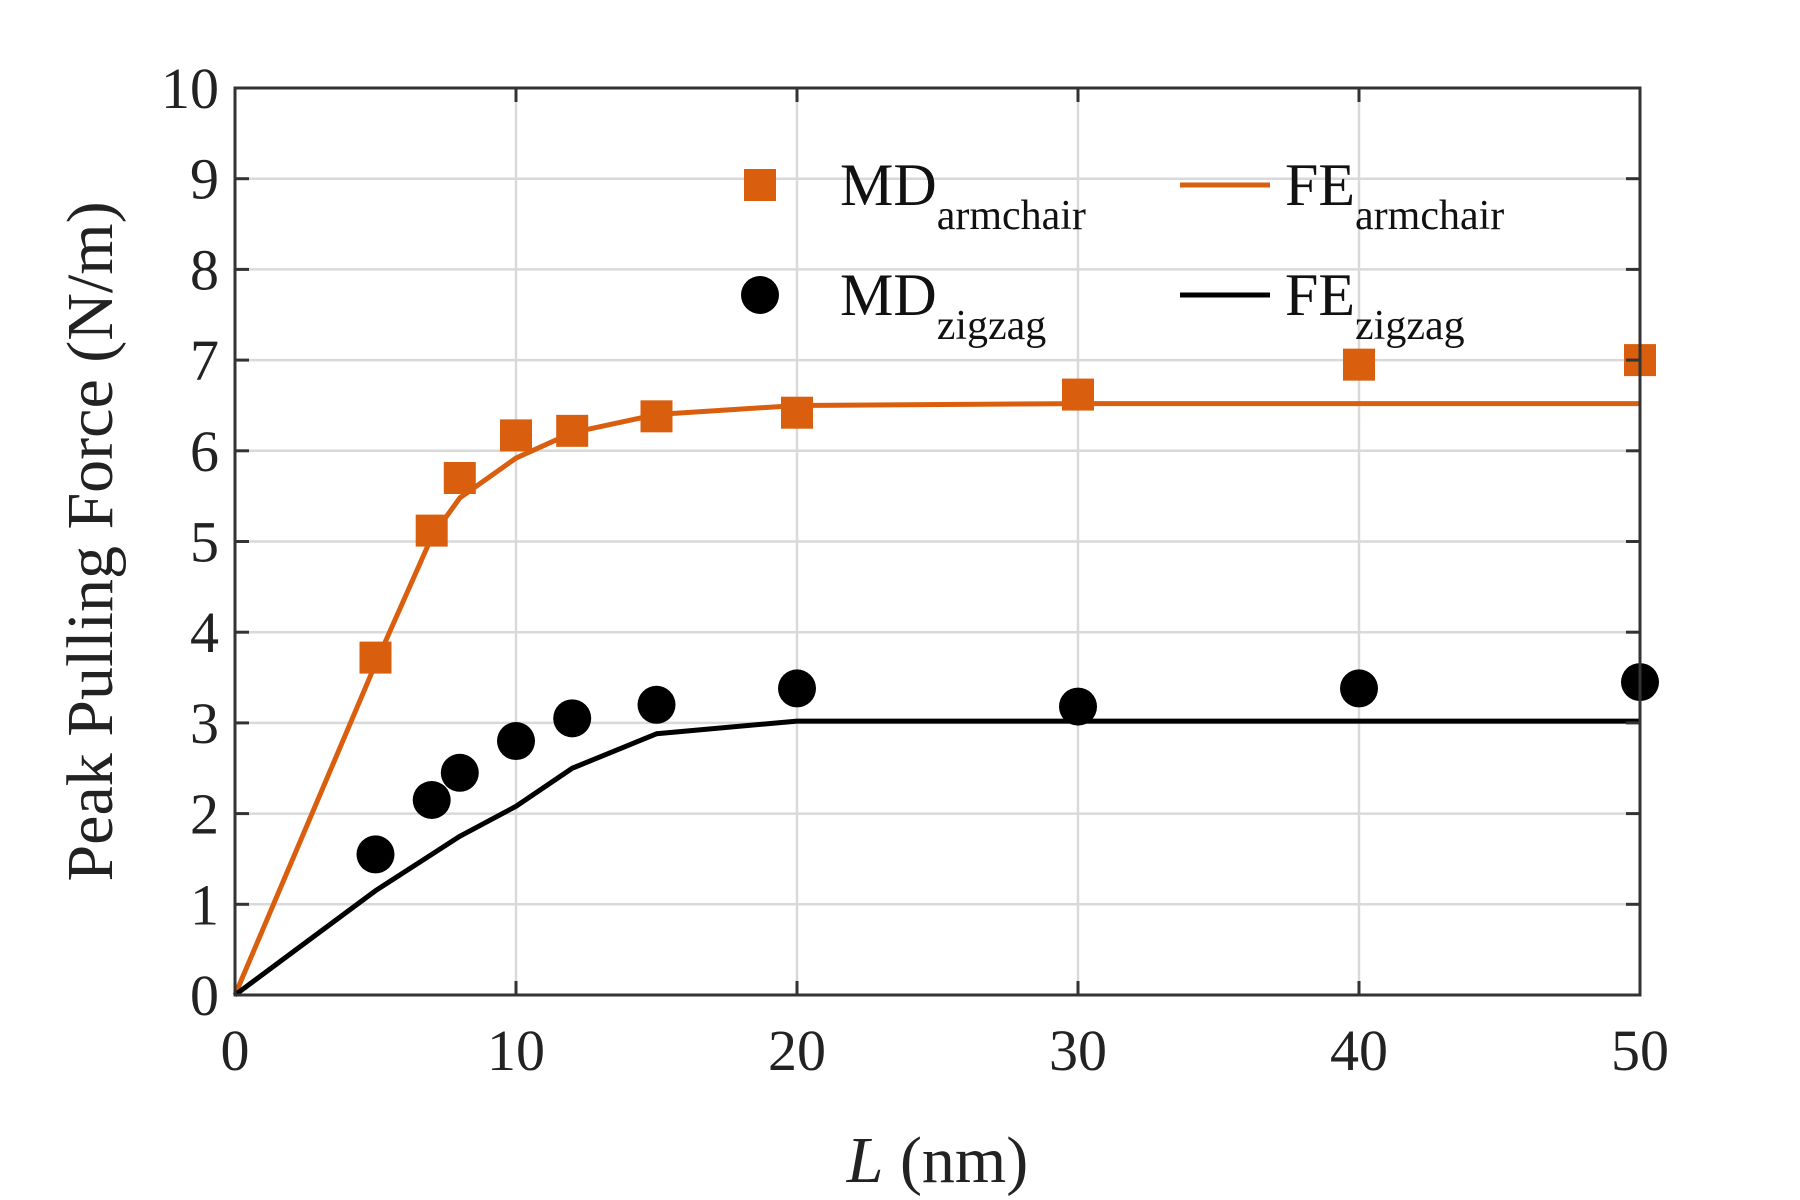 Image resolution: width=1800 pixels, height=1200 pixels. I want to click on y-tick-label: 3, so click(204, 723).